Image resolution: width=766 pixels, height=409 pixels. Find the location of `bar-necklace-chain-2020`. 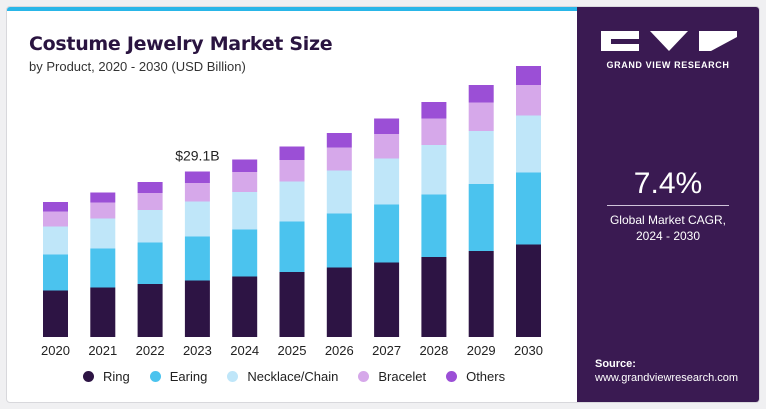

bar-necklace-chain-2020 is located at coordinates (55, 240).